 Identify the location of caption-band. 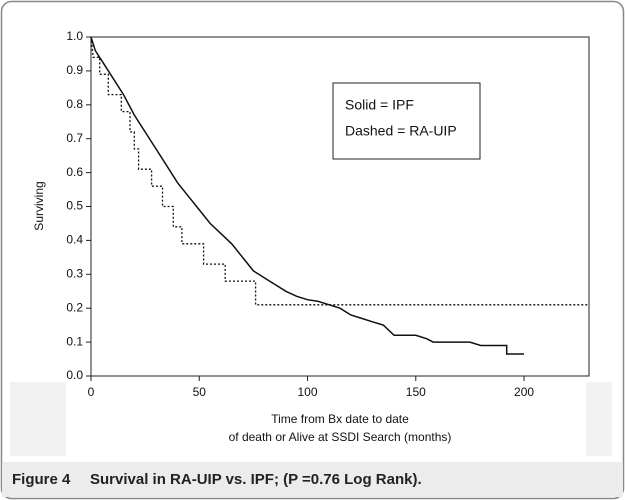
(312, 479).